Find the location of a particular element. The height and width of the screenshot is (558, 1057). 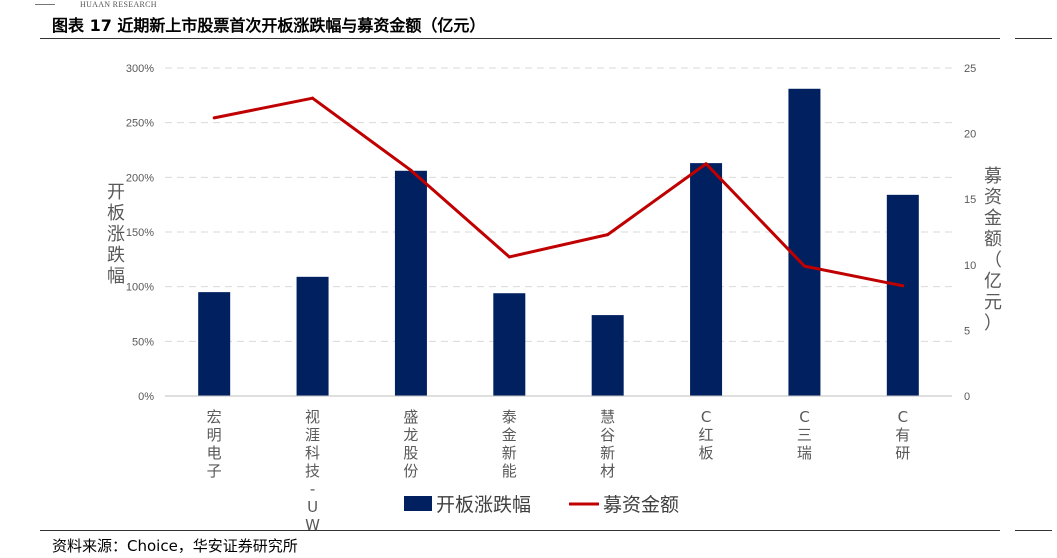

legend: 开板涨跌幅 募资金额 is located at coordinates (541, 505).